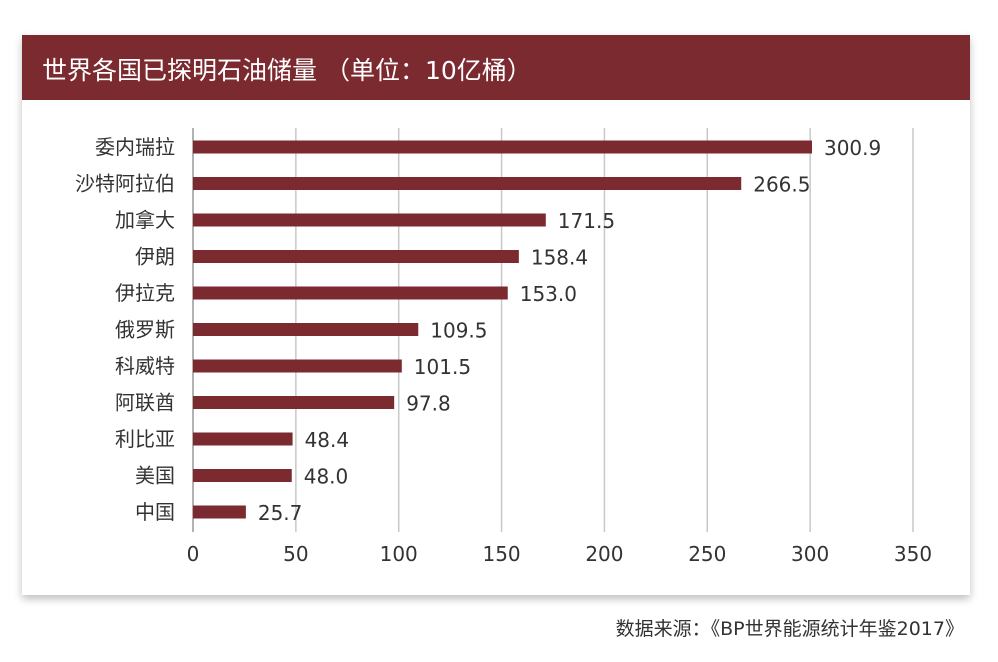 The height and width of the screenshot is (662, 998). I want to click on x-tick-label: 0, so click(193, 554).